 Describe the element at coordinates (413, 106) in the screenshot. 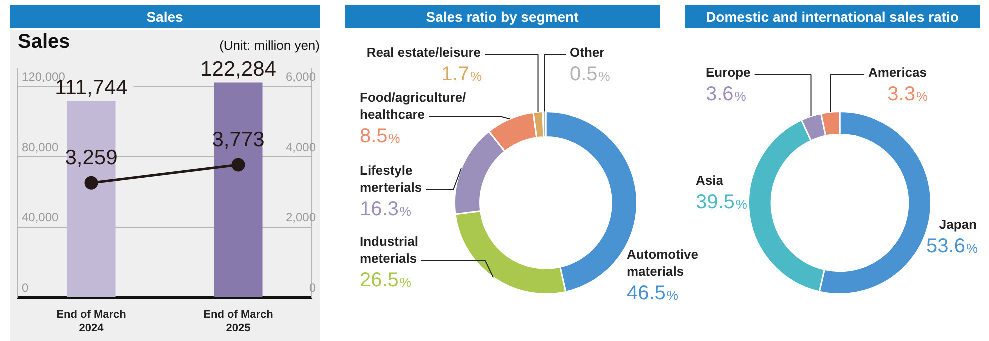

I see `slice-label: Food/agriculture/healthcare` at that location.